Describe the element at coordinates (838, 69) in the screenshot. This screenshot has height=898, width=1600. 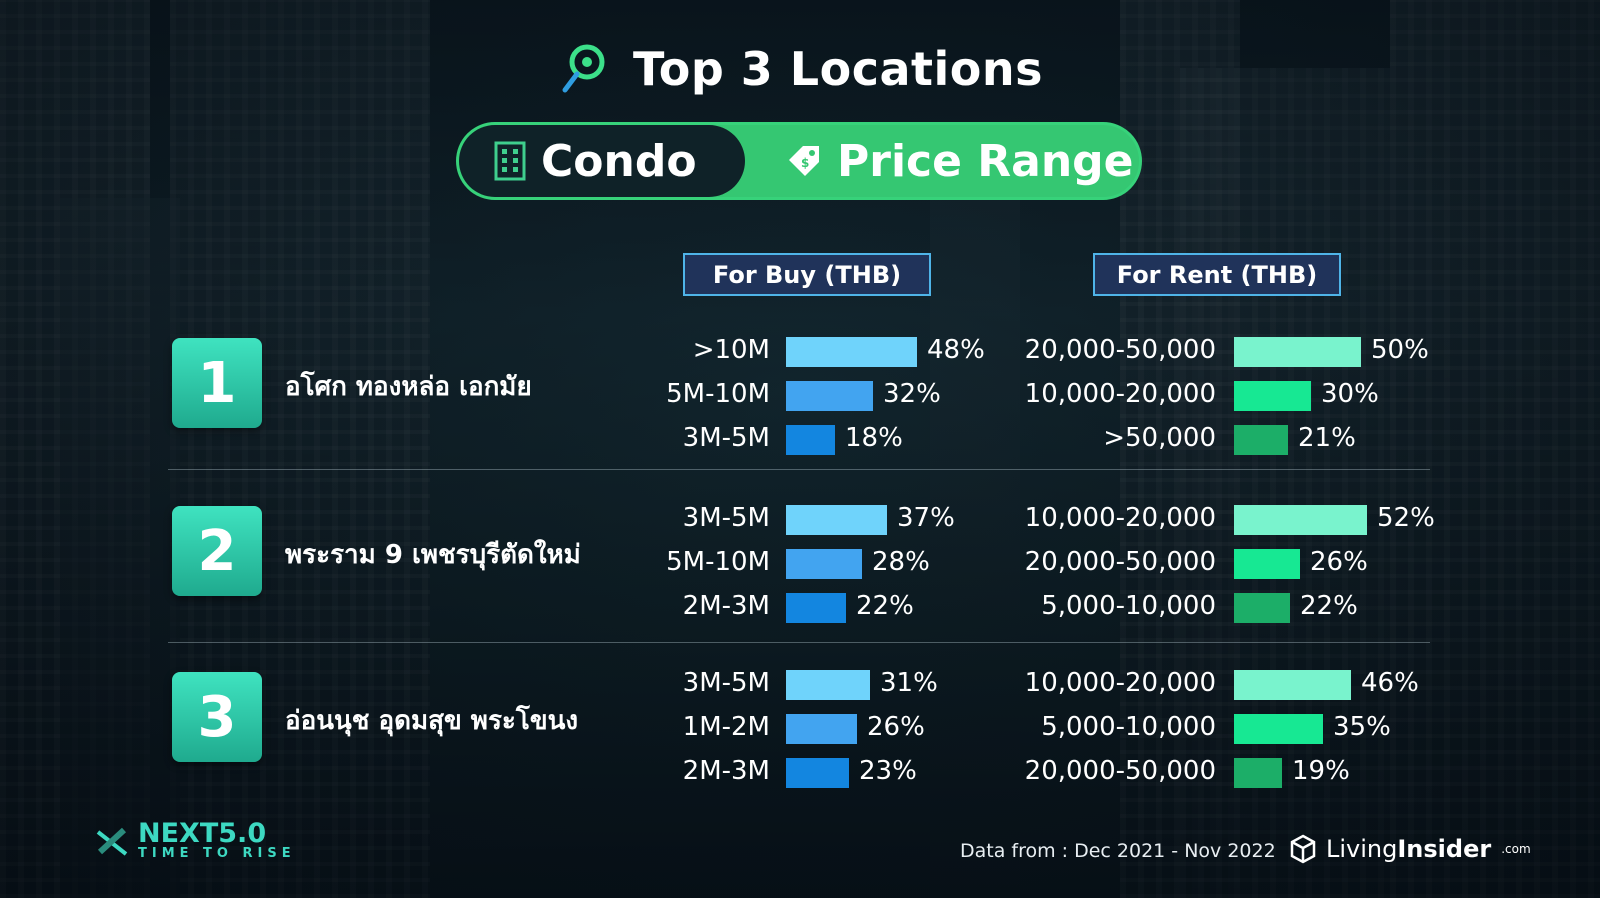
I see `title-text: Top 3 Locations` at that location.